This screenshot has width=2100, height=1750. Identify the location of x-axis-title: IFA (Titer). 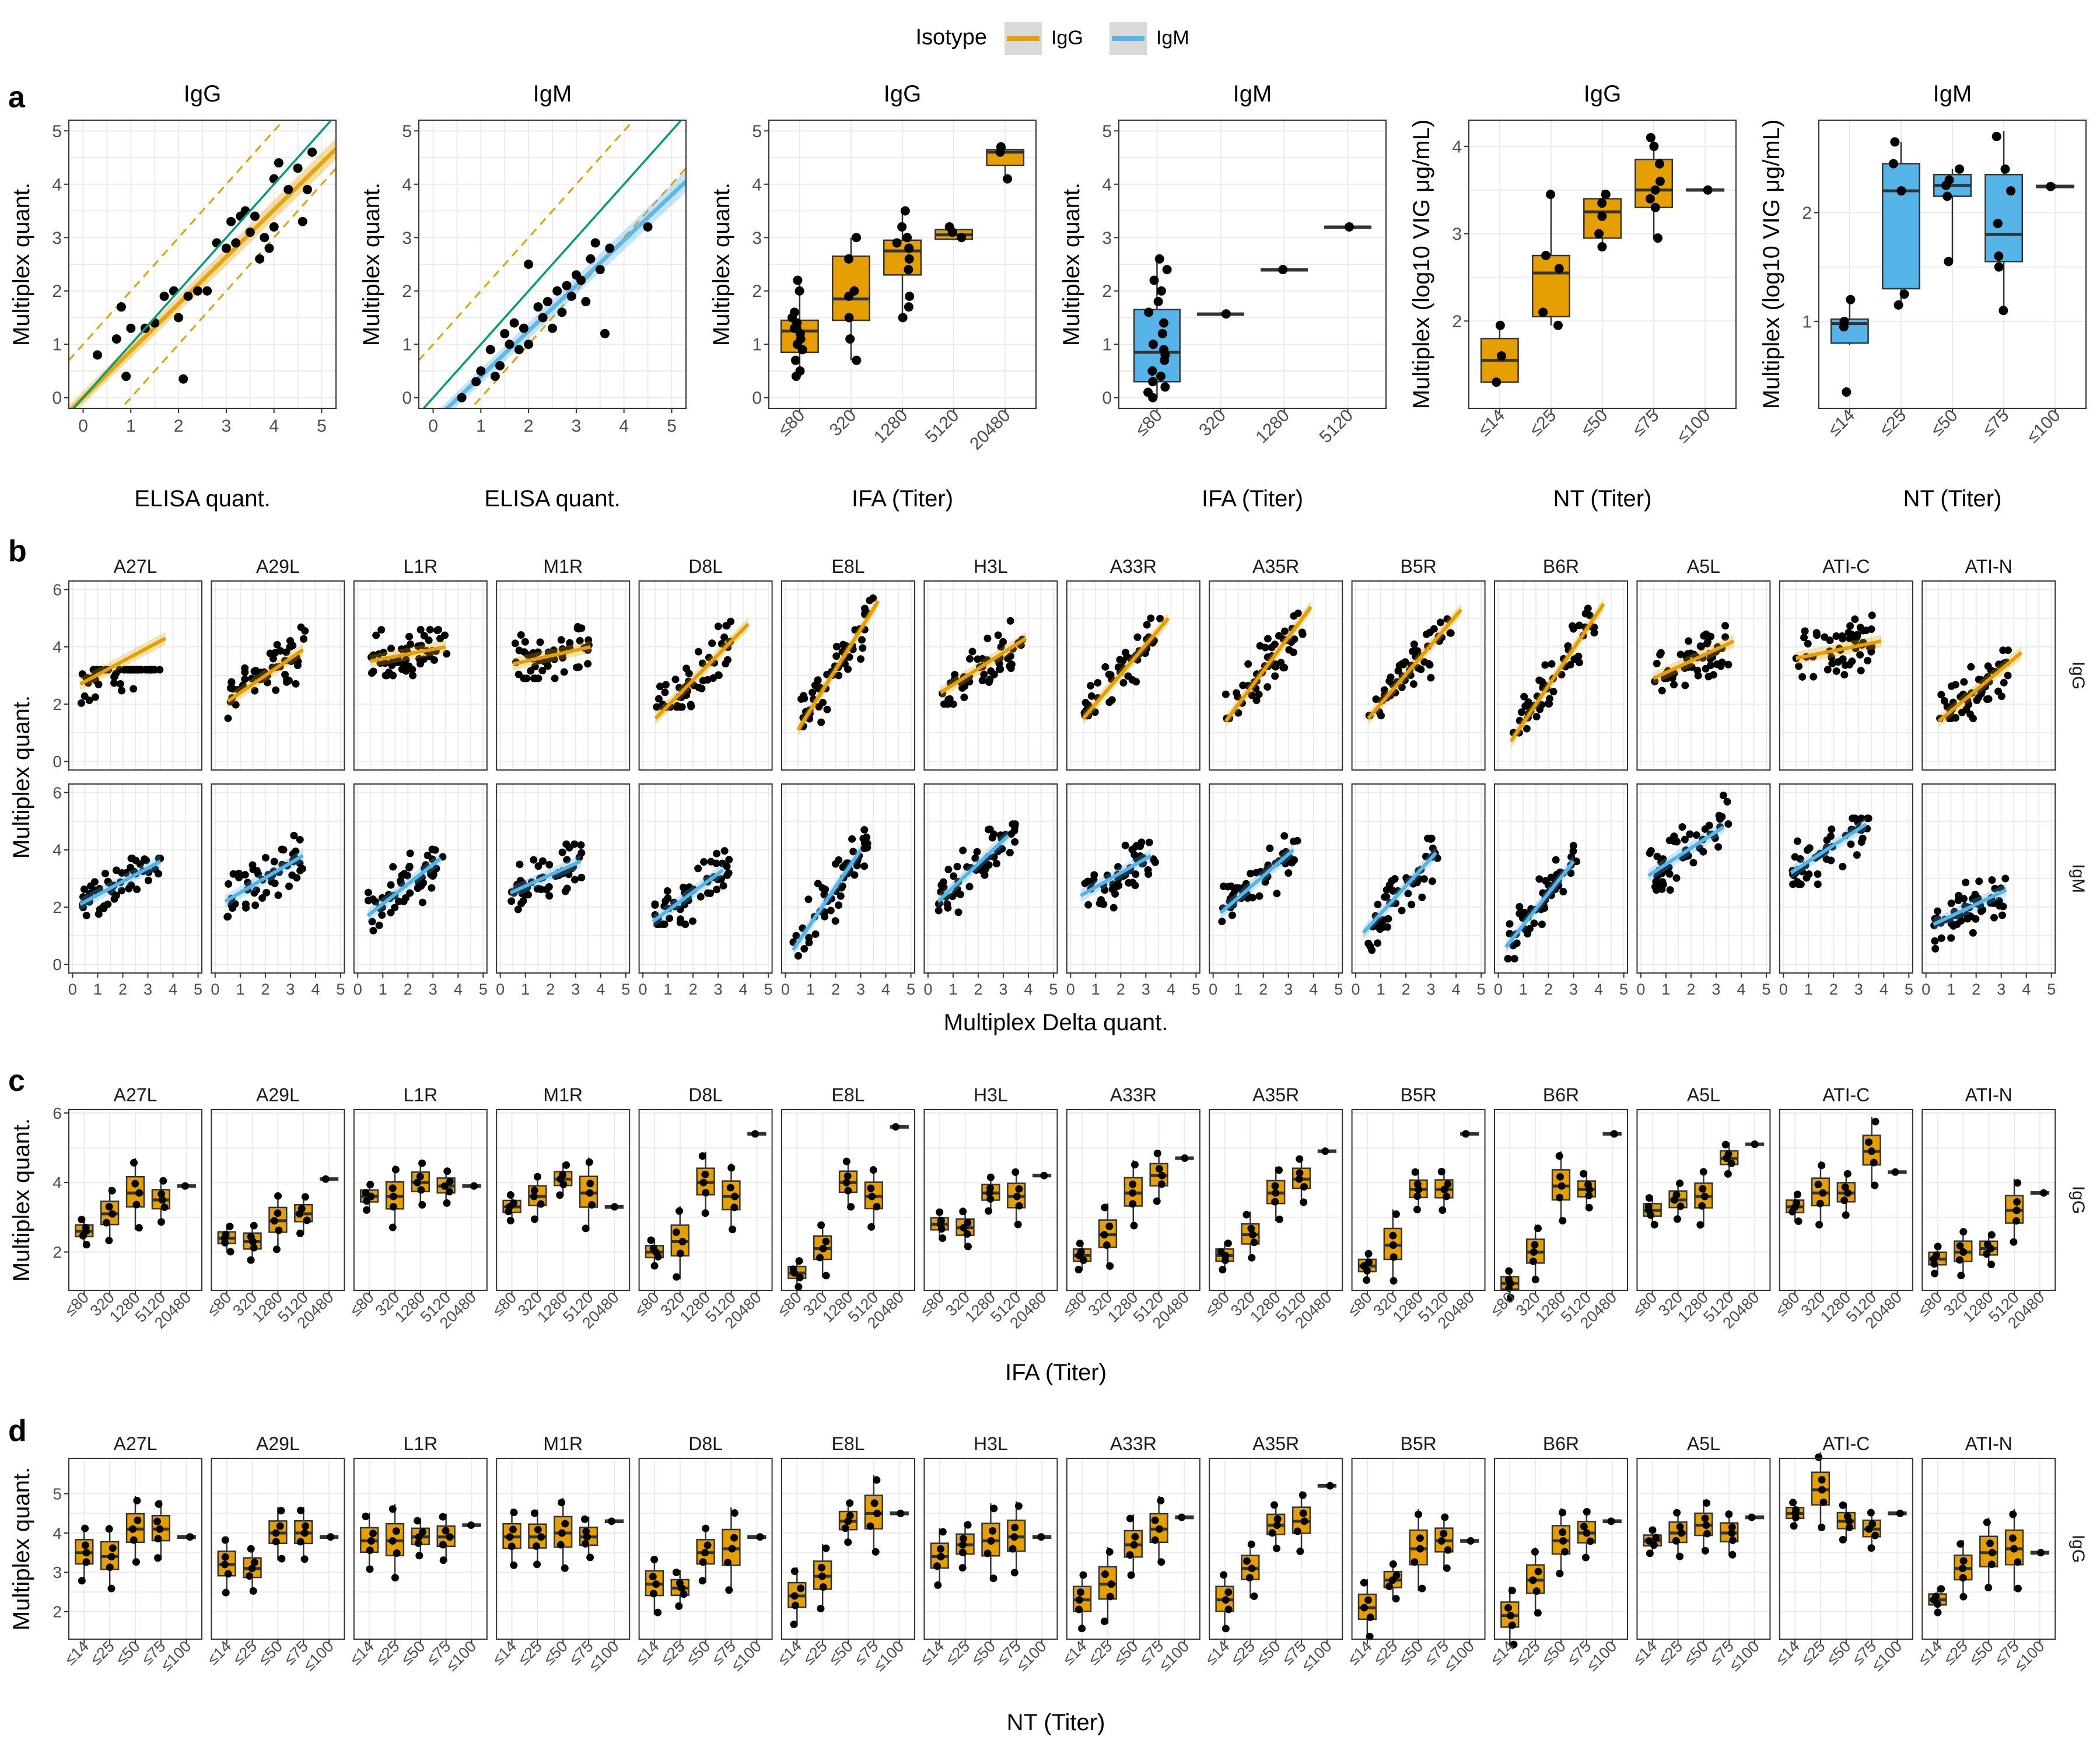
(902, 499).